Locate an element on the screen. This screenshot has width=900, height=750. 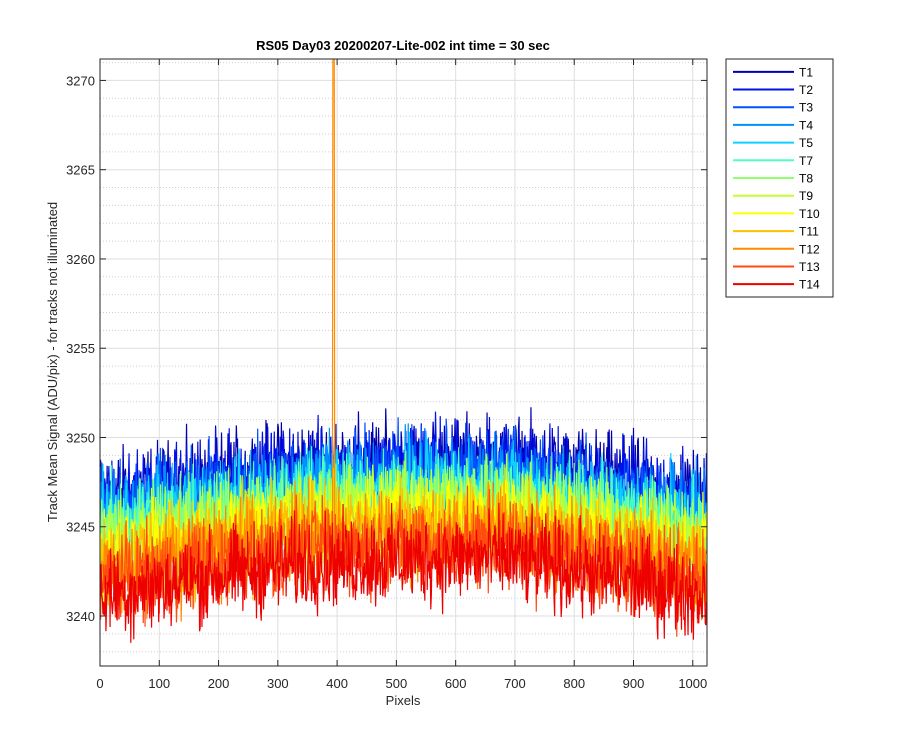
legend-label: T8 is located at coordinates (806, 179).